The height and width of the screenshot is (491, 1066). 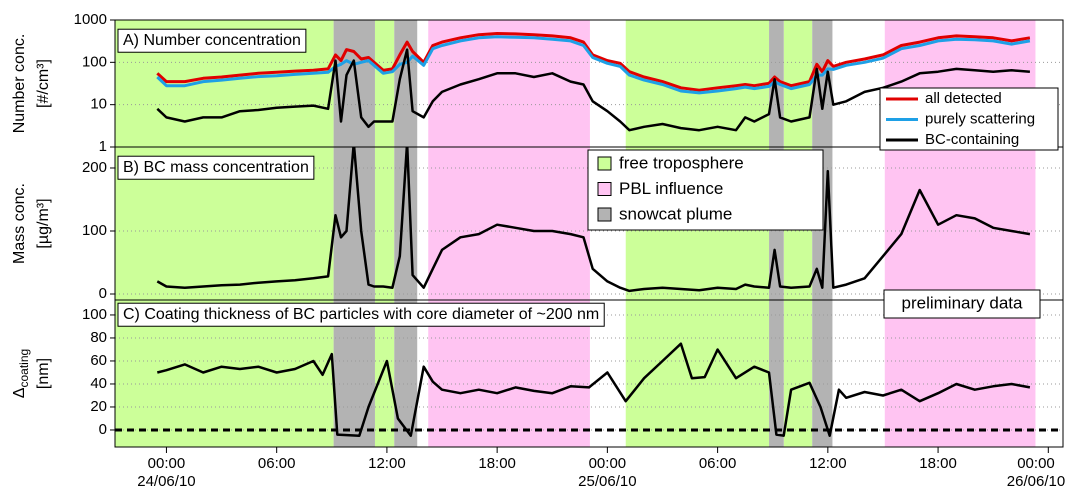 I want to click on x-date-label: 26/06/10, so click(x=1036, y=481).